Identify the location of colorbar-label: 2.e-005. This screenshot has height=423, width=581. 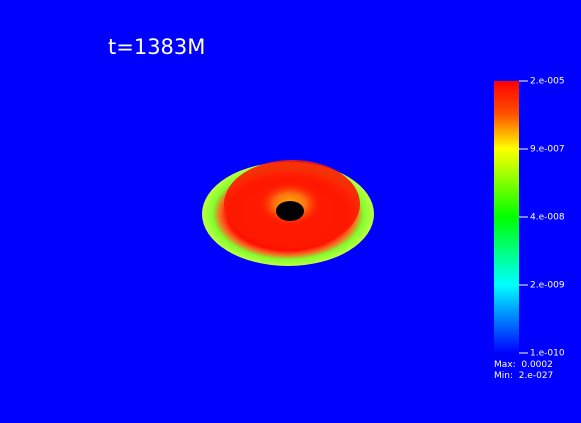
(547, 82).